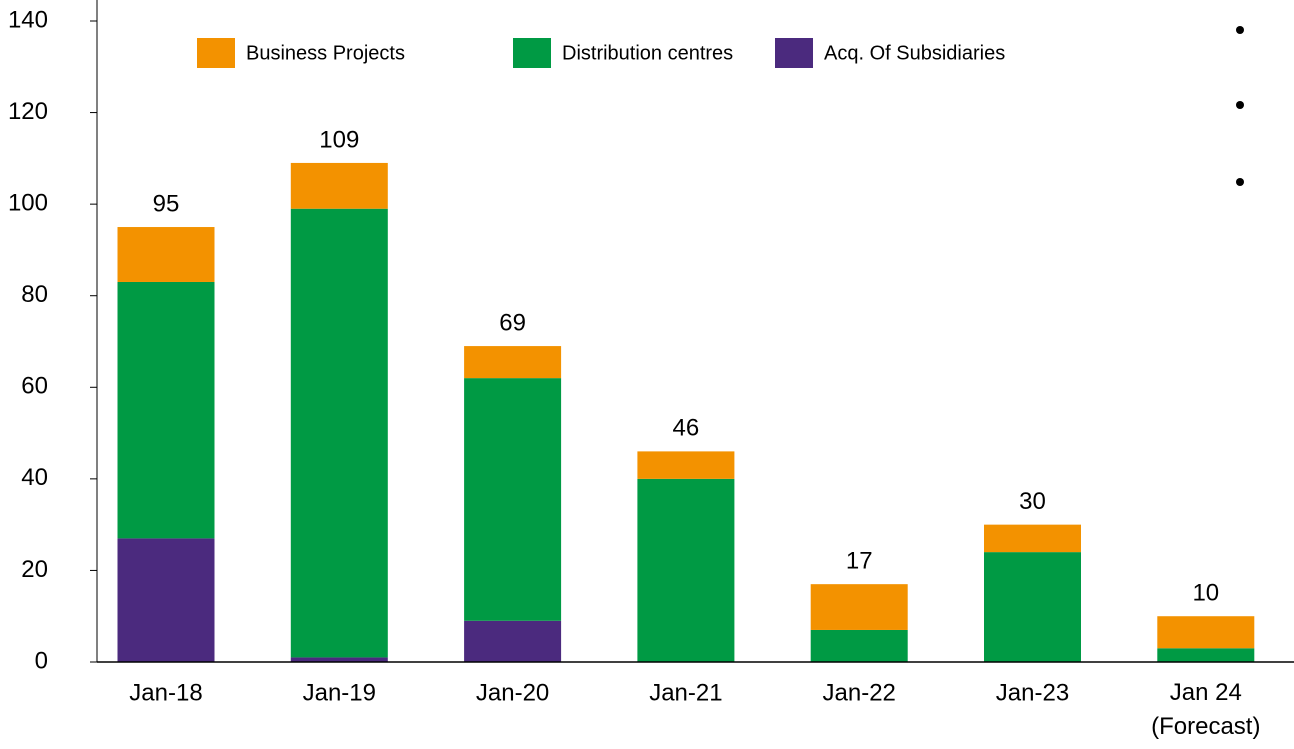 Image resolution: width=1294 pixels, height=749 pixels. I want to click on legend-label: Acq. Of Subsidiaries, so click(914, 53).